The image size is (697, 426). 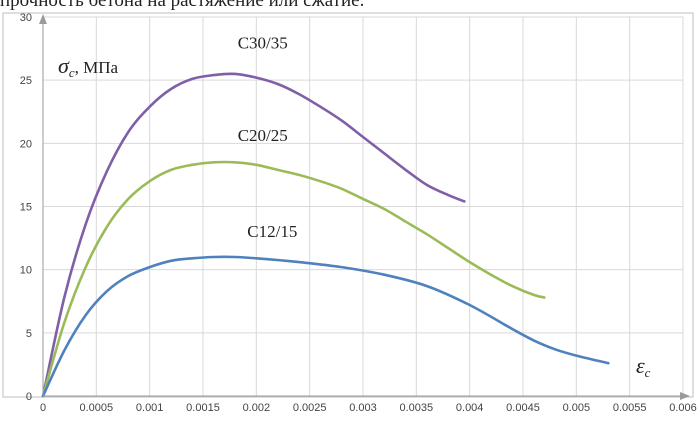 What do you see at coordinates (97, 67) in the screenshot?
I see `y-axis-unit: , МПа` at bounding box center [97, 67].